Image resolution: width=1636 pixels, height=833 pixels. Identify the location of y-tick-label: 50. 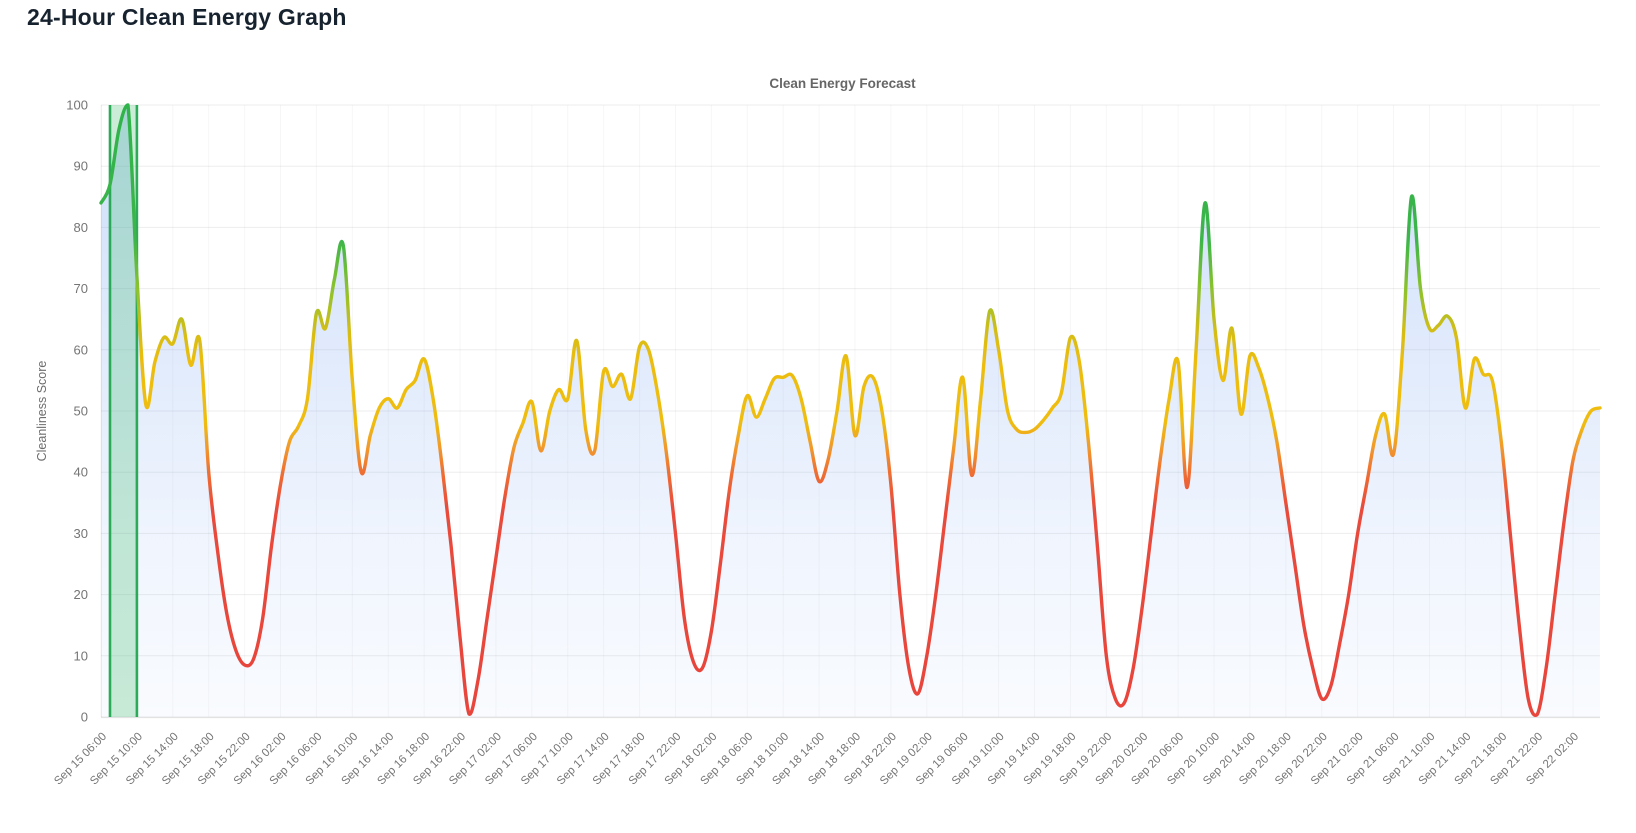
(81, 411).